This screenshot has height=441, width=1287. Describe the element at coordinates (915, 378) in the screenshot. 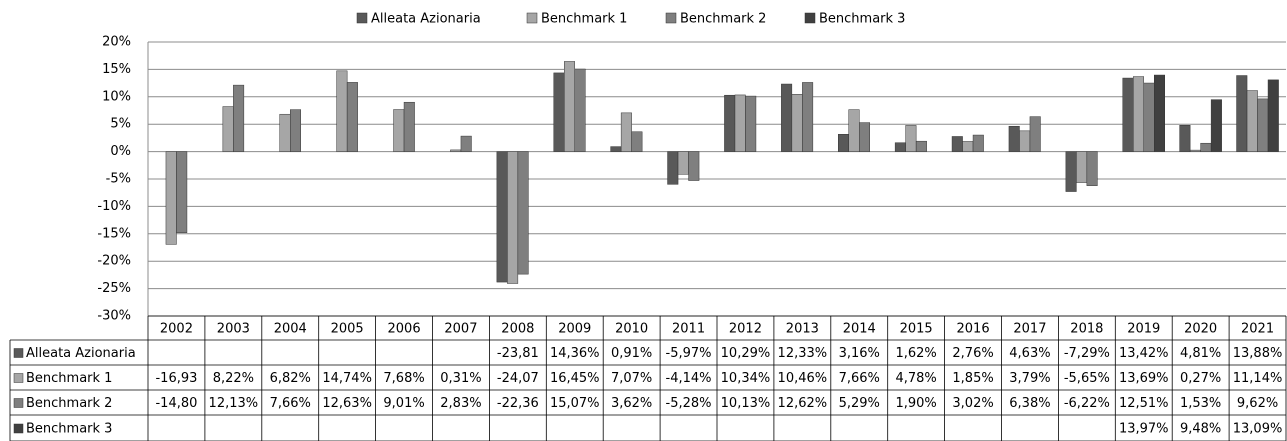

I see `table-value: 4,78%` at that location.